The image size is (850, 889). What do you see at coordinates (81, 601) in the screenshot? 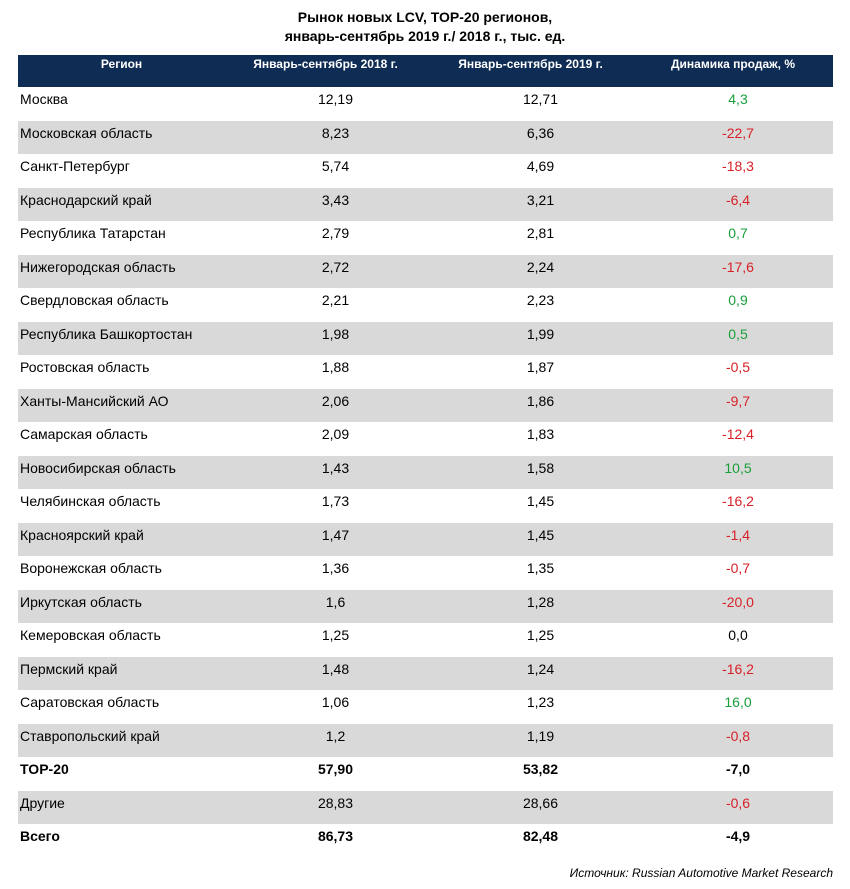
I see `cell-region: Иркутская область` at bounding box center [81, 601].